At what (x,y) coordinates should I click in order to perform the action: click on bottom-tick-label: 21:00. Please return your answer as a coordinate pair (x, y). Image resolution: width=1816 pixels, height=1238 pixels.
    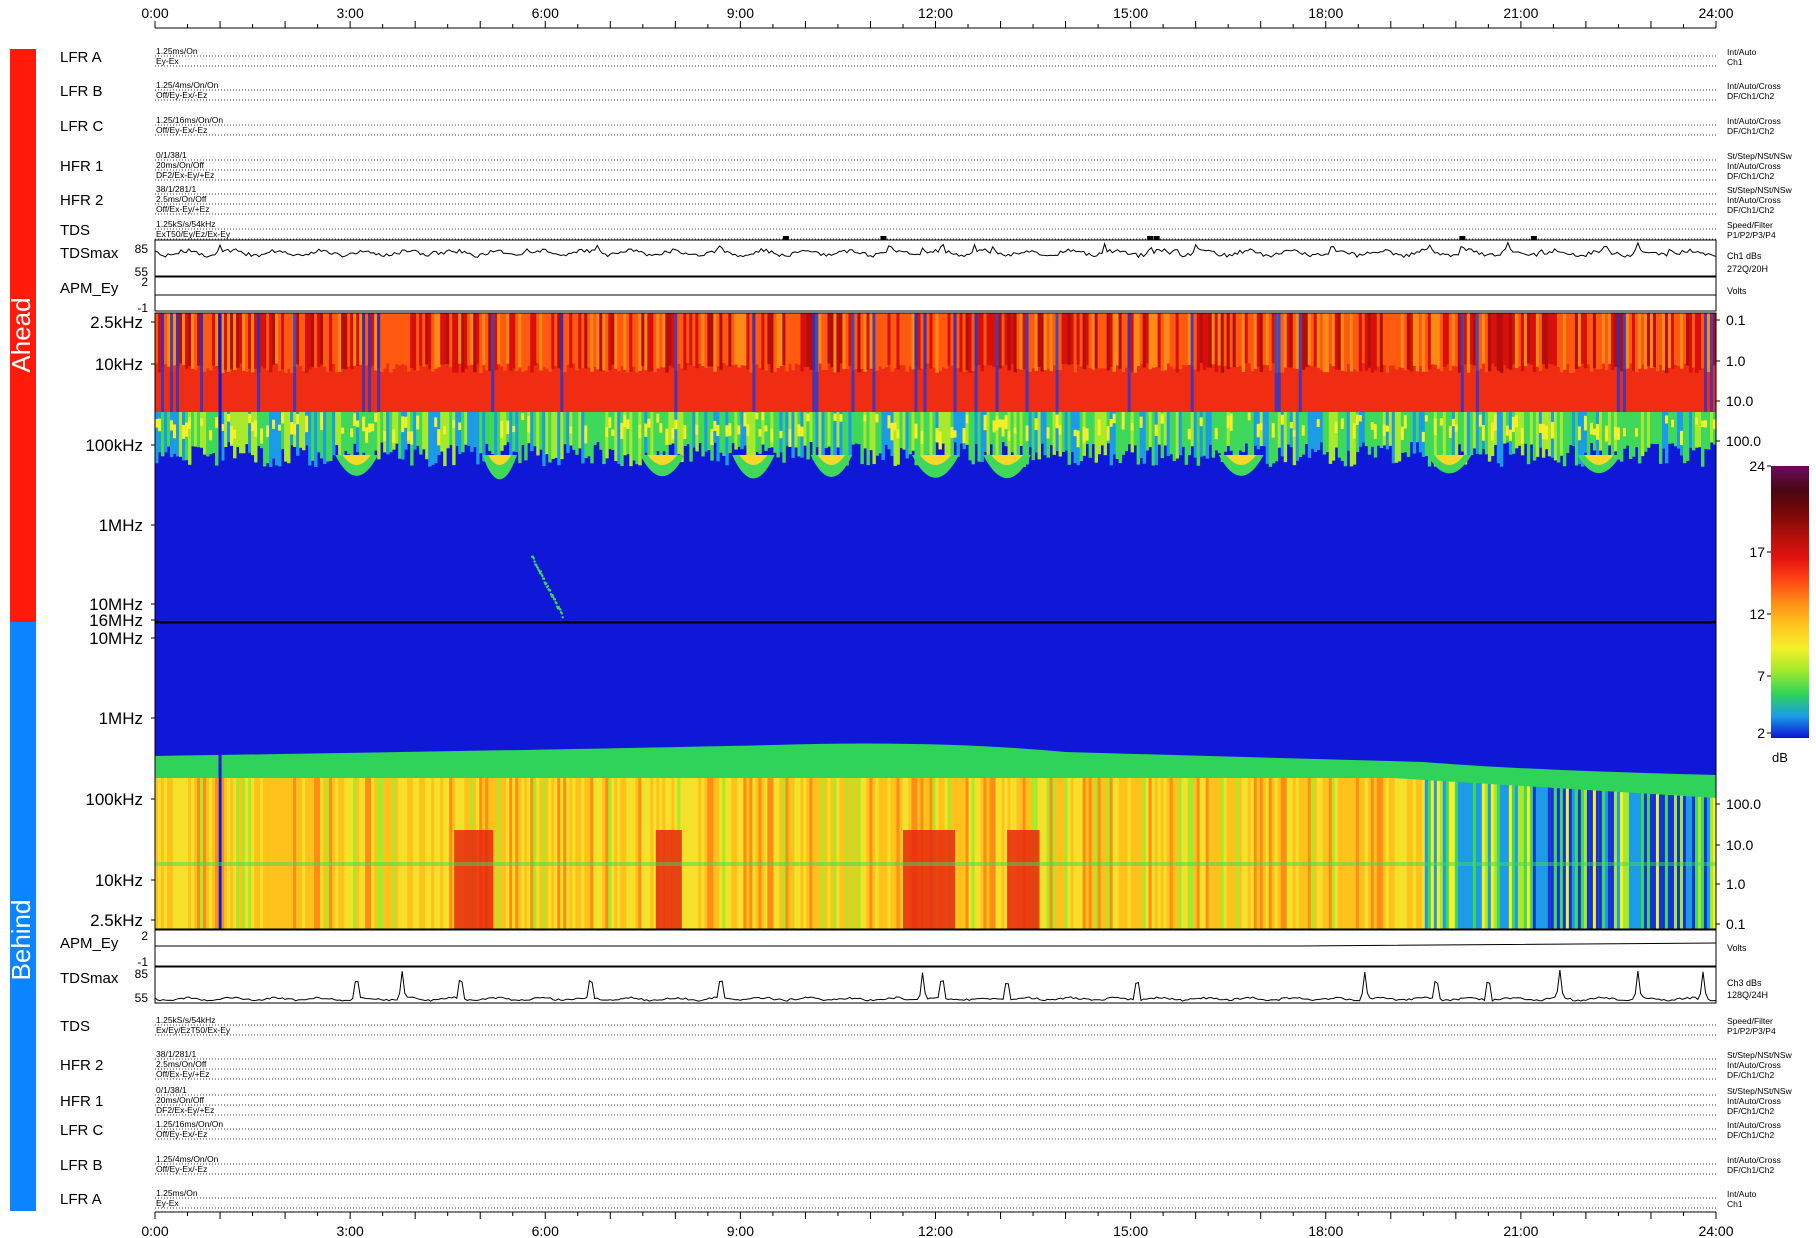
    Looking at the image, I should click on (1520, 1230).